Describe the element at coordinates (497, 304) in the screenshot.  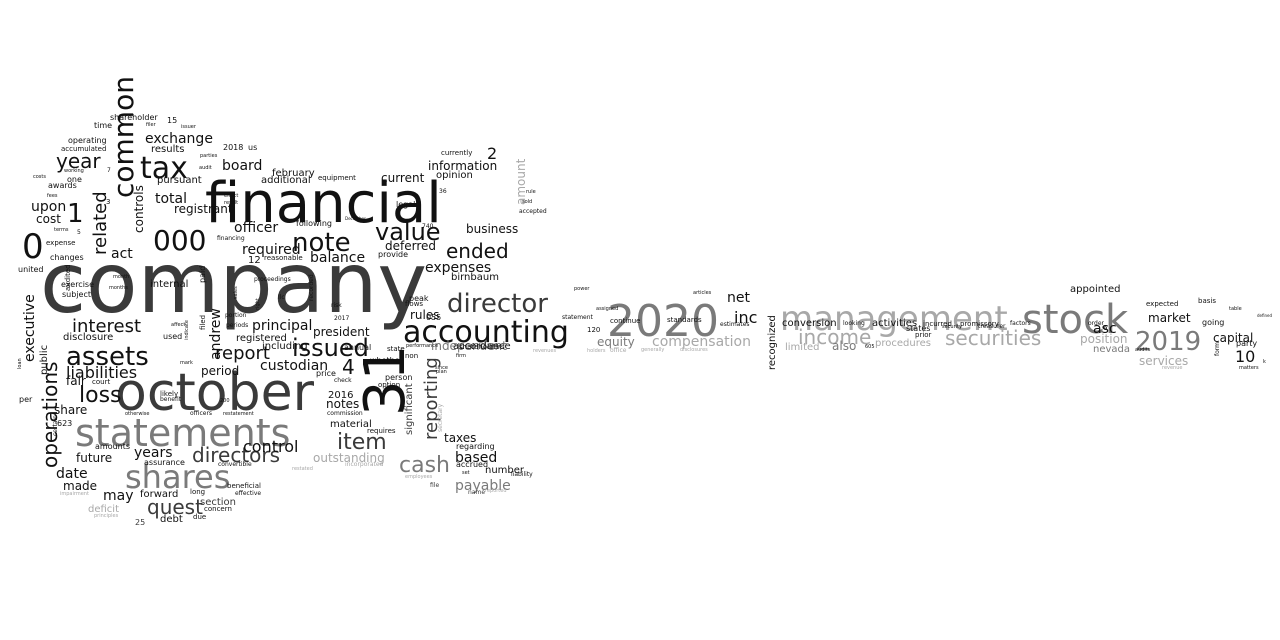
I see `cloud-word: director` at that location.